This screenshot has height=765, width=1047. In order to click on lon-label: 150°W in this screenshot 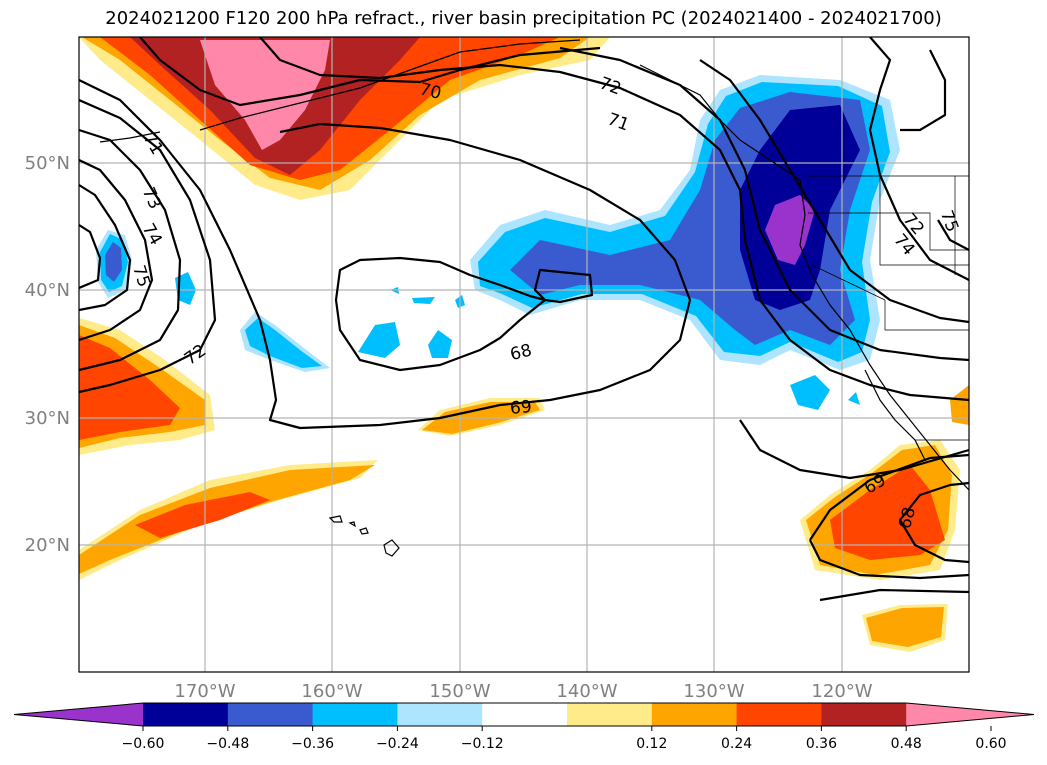, I will do `click(459, 691)`.